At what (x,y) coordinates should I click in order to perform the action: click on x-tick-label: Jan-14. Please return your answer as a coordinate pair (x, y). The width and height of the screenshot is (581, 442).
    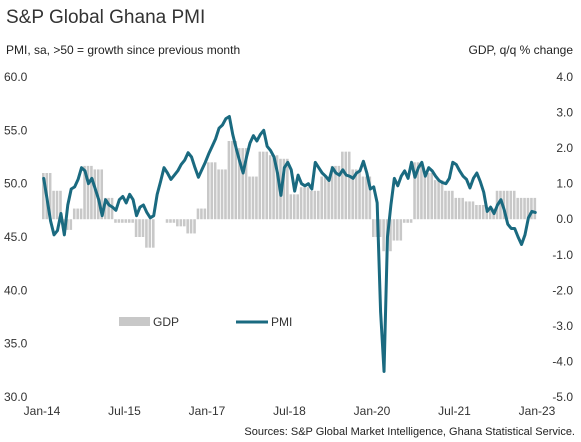
    Looking at the image, I should click on (42, 411).